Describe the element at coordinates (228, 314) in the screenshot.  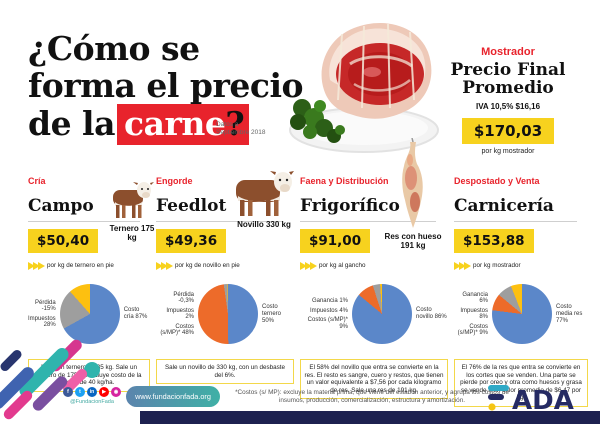
I see `pie-chart-feedlot` at that location.